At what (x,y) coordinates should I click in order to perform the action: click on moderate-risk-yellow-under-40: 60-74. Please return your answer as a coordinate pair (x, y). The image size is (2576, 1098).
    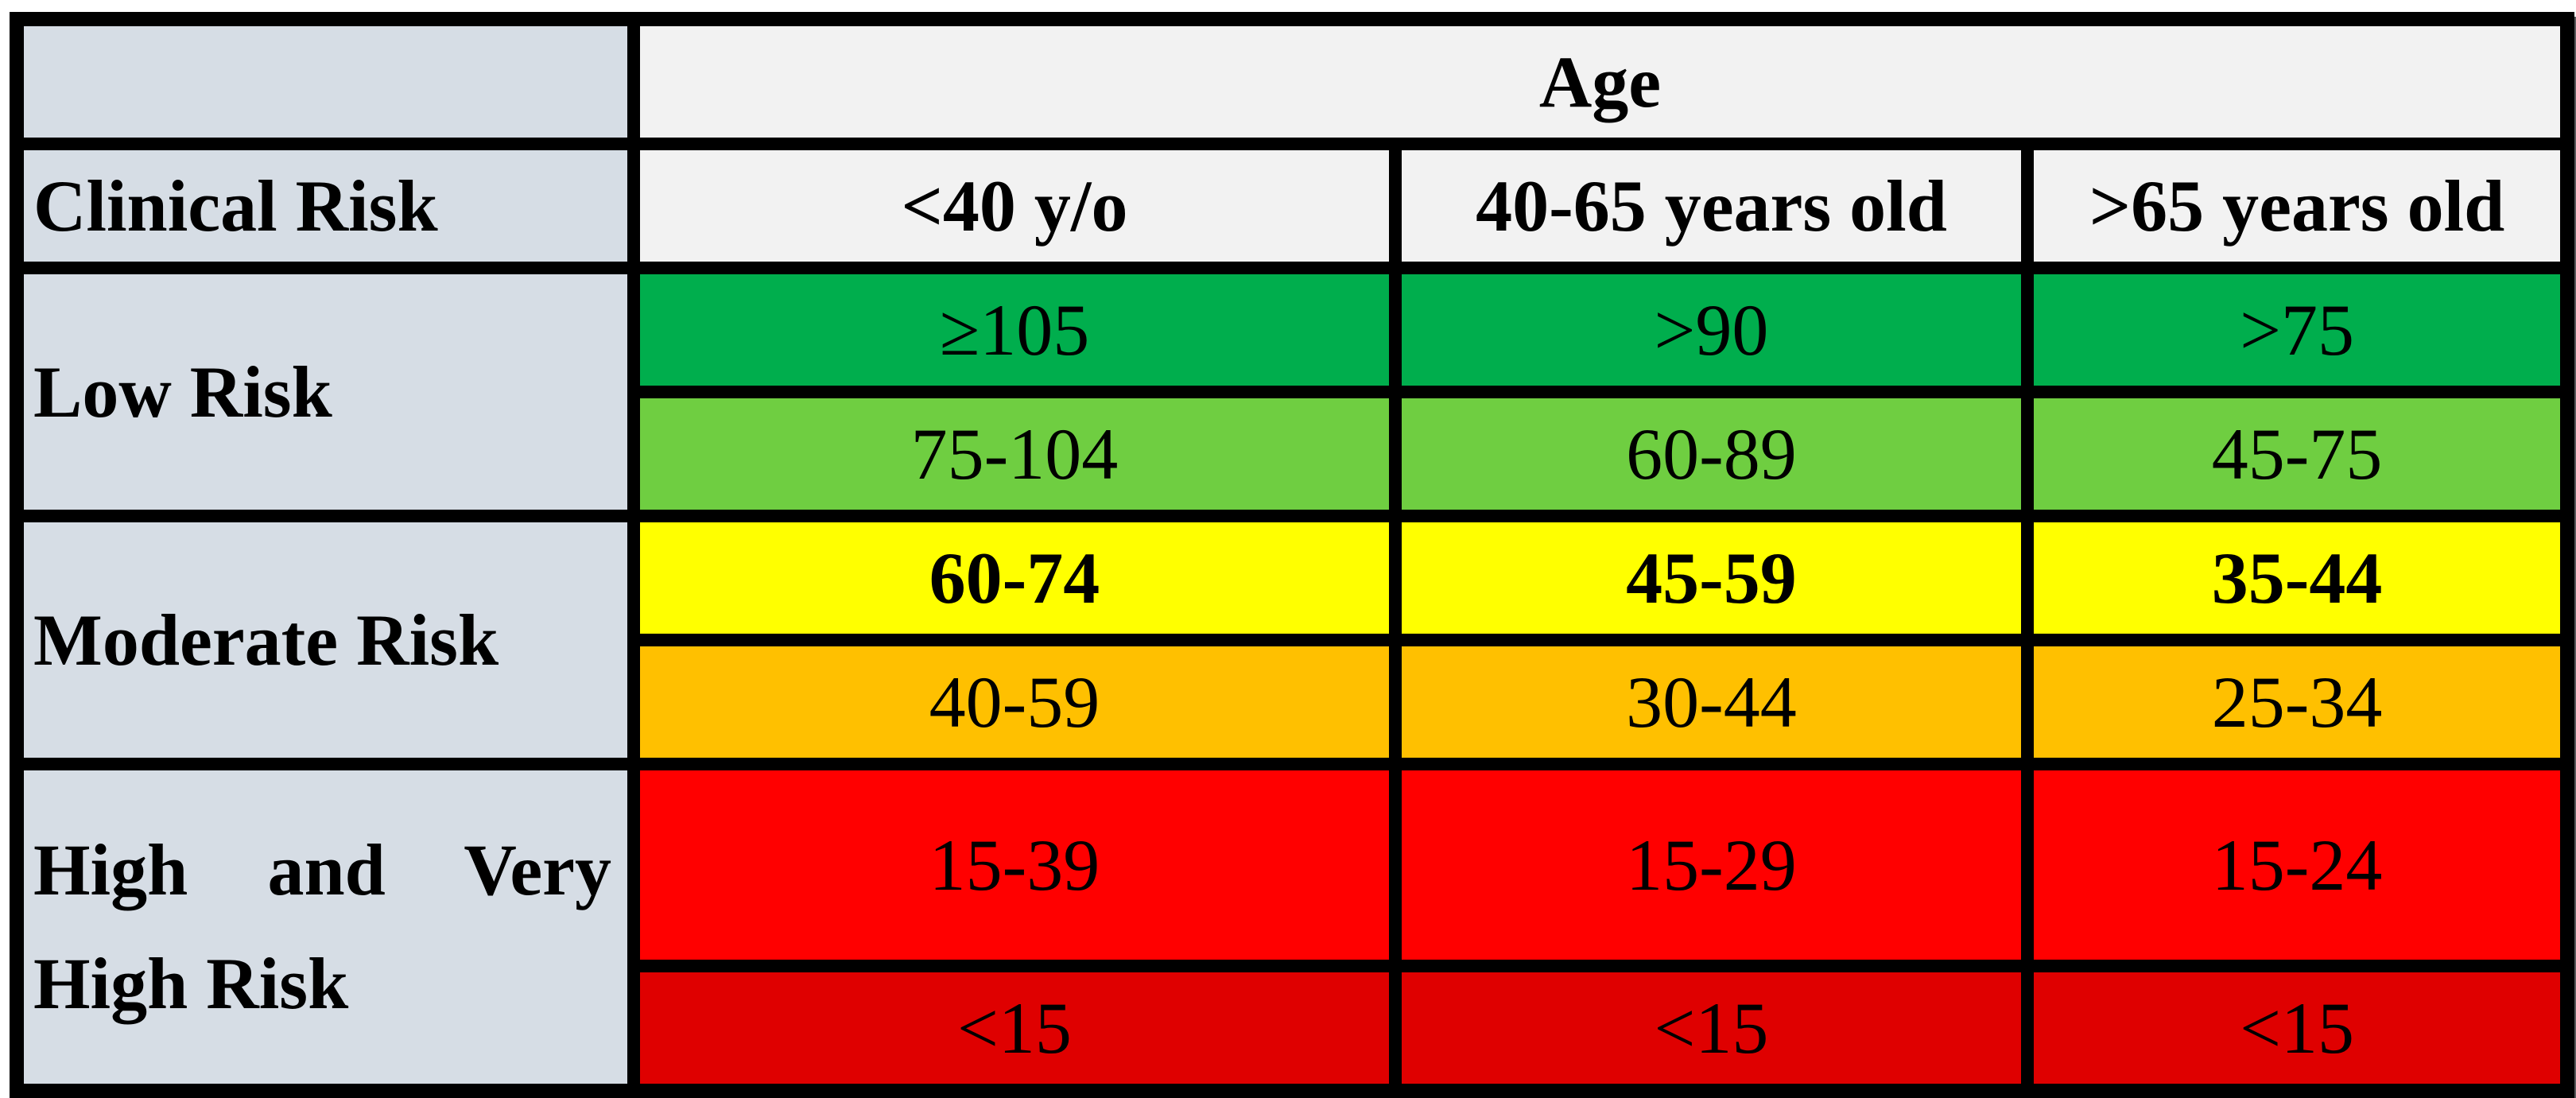
    Looking at the image, I should click on (1014, 578).